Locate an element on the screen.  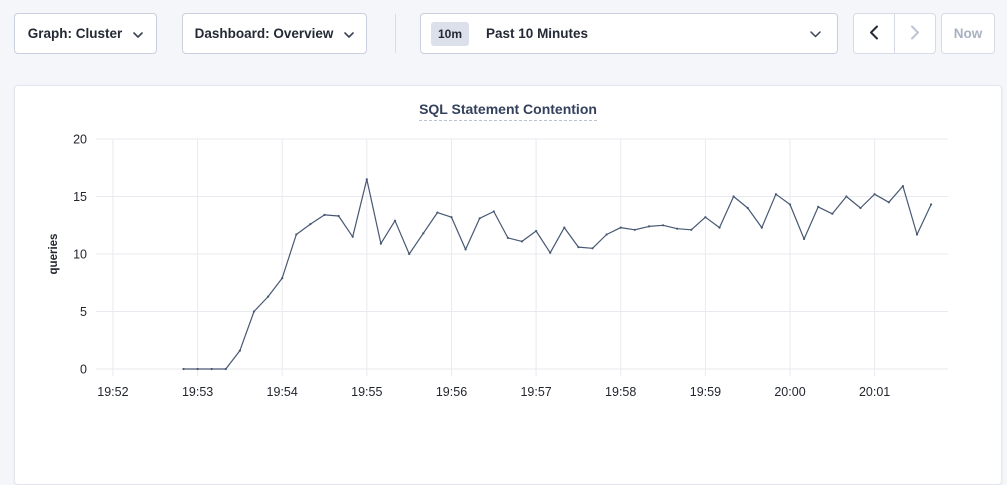
time-range-nav-group is located at coordinates (894, 33).